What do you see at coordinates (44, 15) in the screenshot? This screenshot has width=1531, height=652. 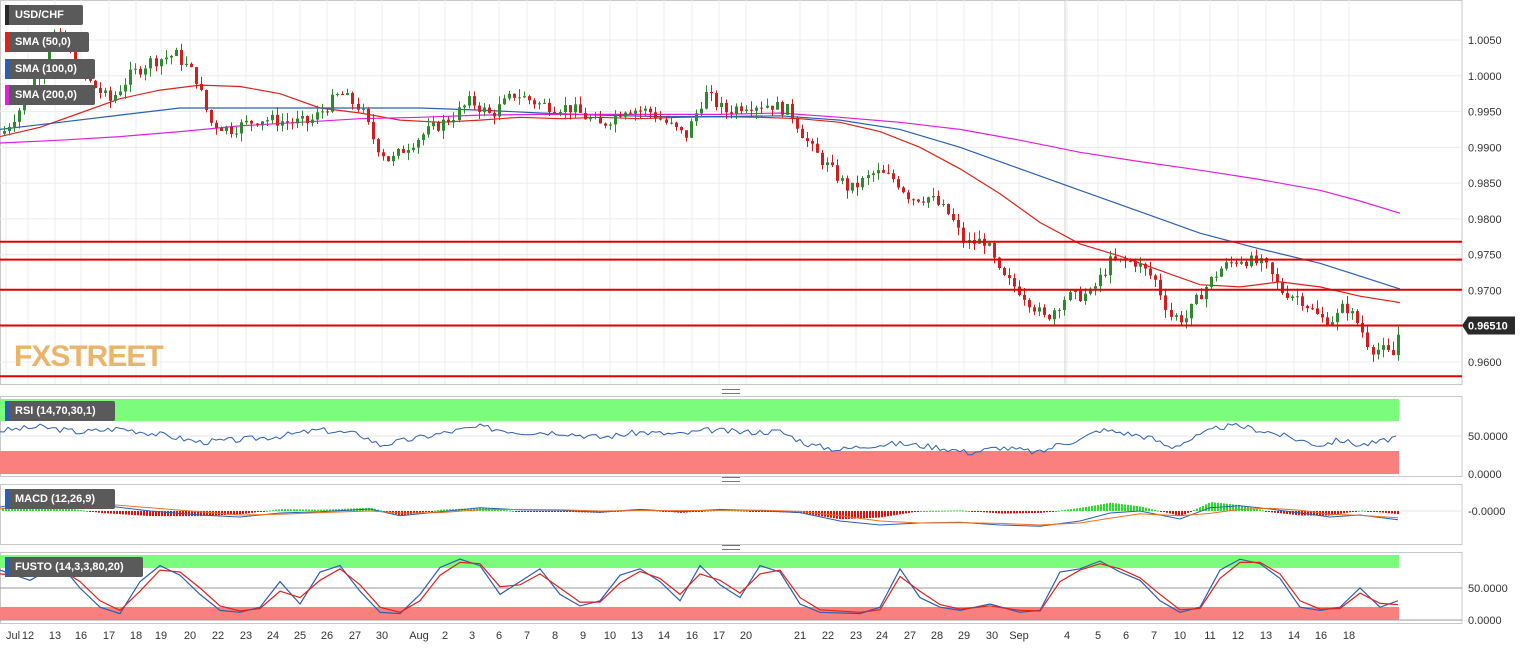 I see `instrument-legend: USD/CHF` at bounding box center [44, 15].